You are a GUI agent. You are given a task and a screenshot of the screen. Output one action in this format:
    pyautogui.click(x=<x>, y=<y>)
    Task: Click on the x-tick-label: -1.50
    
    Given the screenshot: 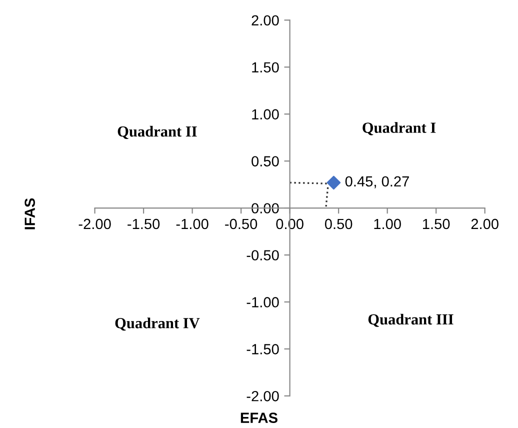 What is the action you would take?
    pyautogui.click(x=144, y=224)
    